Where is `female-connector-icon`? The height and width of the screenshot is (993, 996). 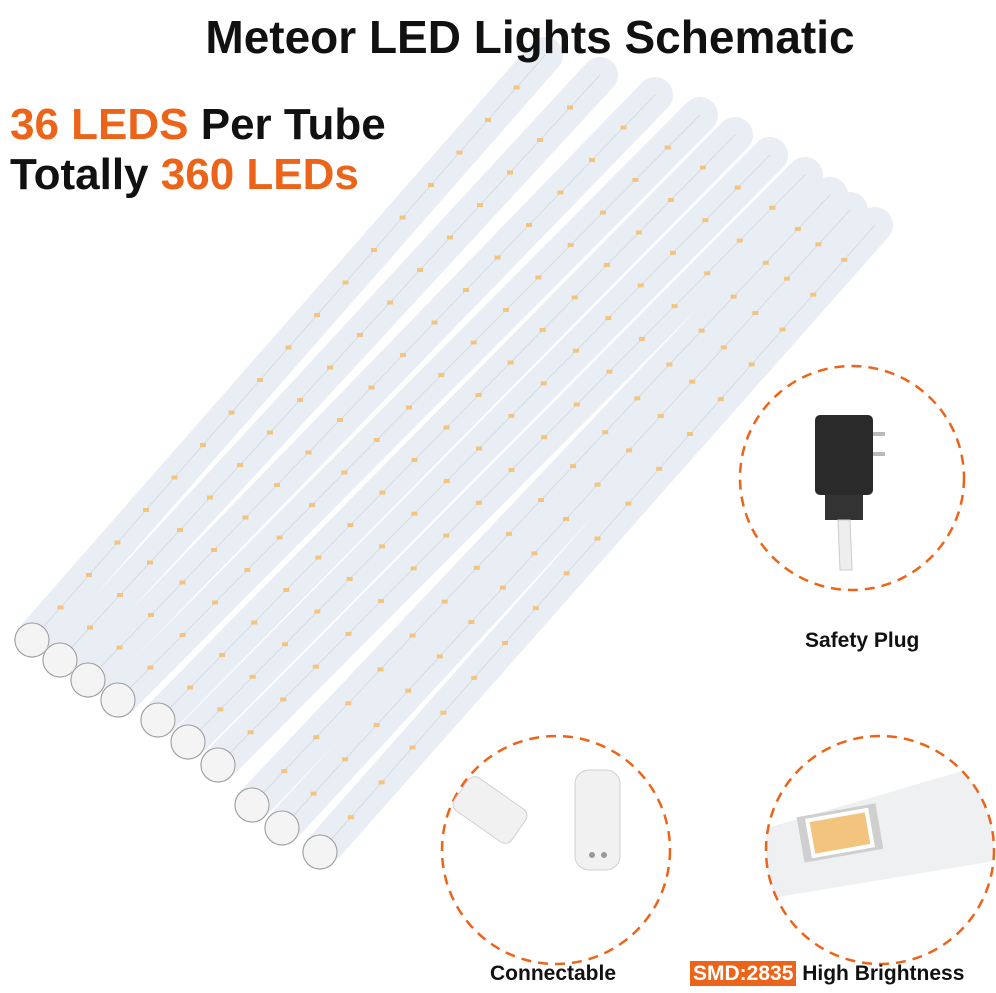
female-connector-icon is located at coordinates (597, 820).